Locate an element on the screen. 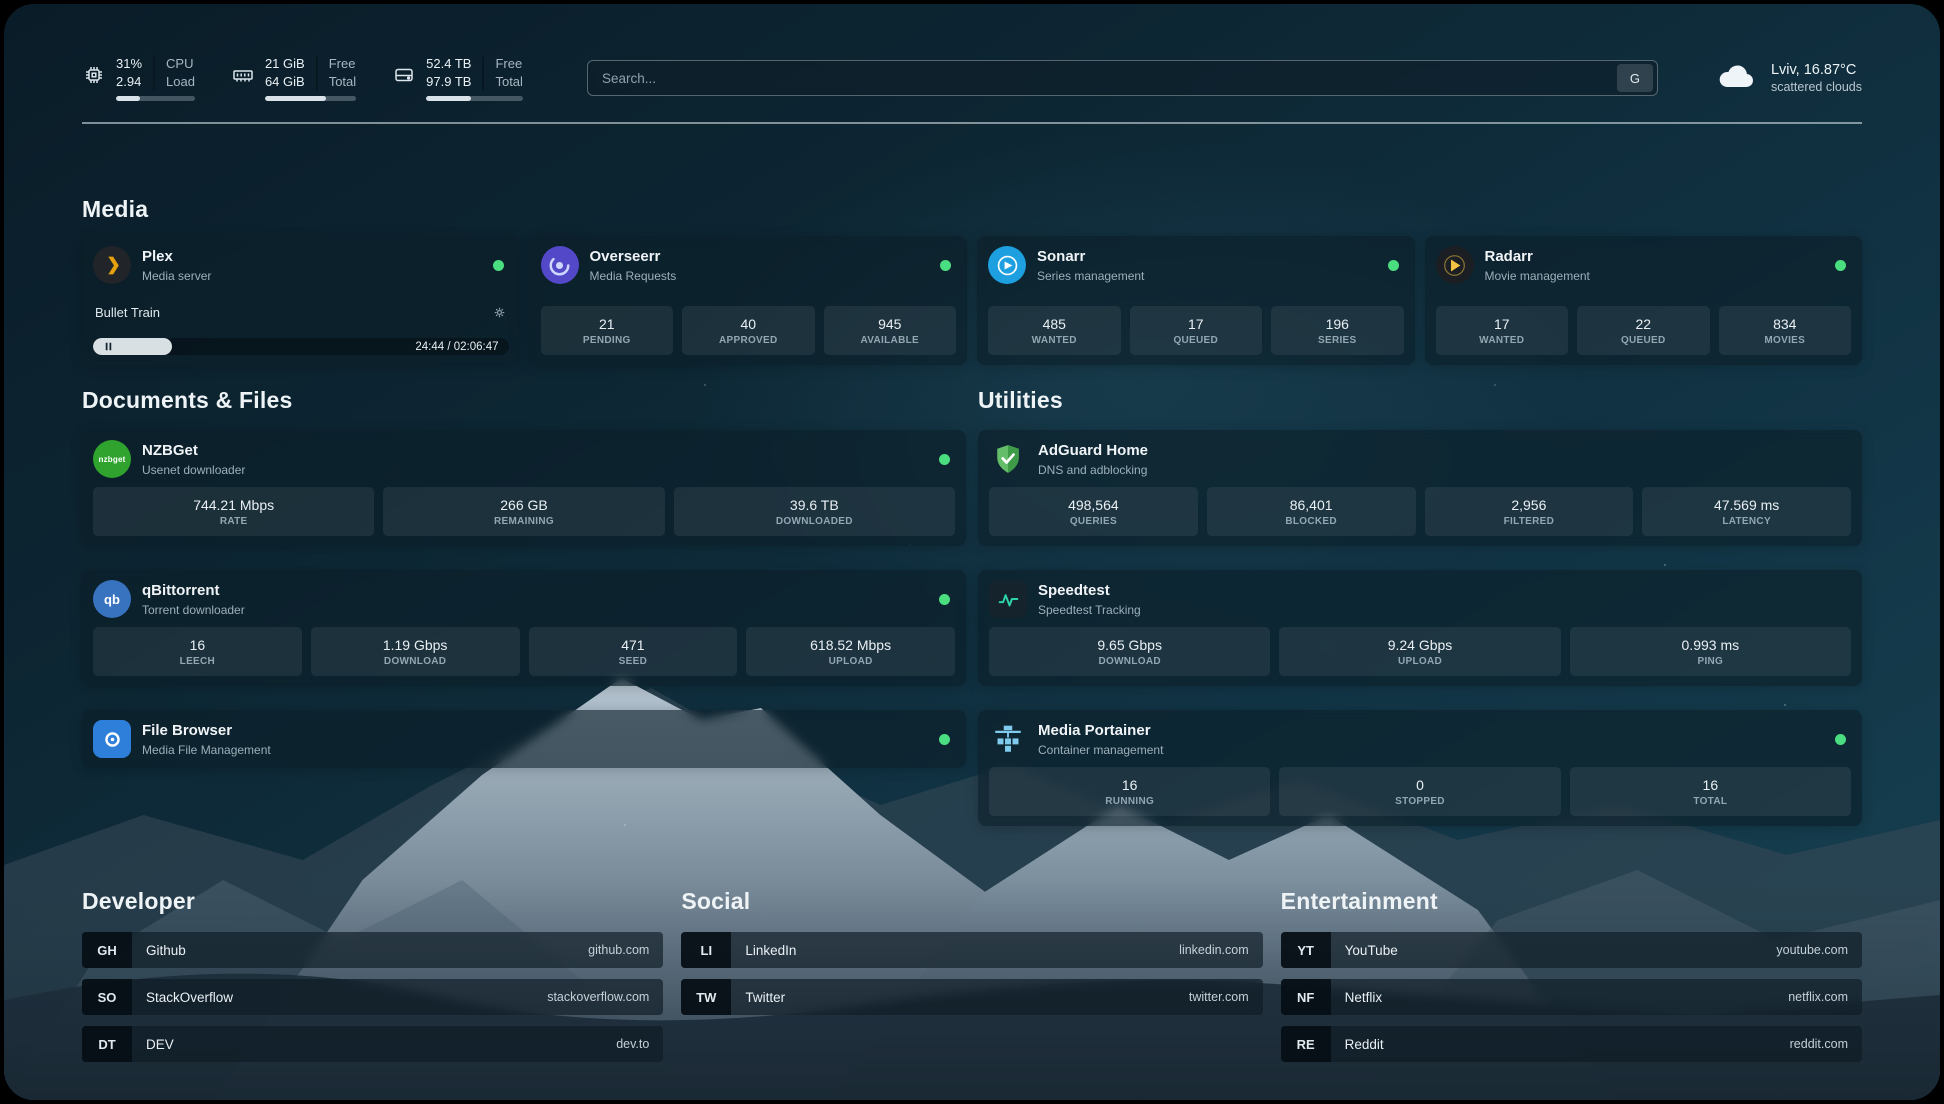 The height and width of the screenshot is (1104, 1944). stat-label: RUNNING is located at coordinates (1130, 801).